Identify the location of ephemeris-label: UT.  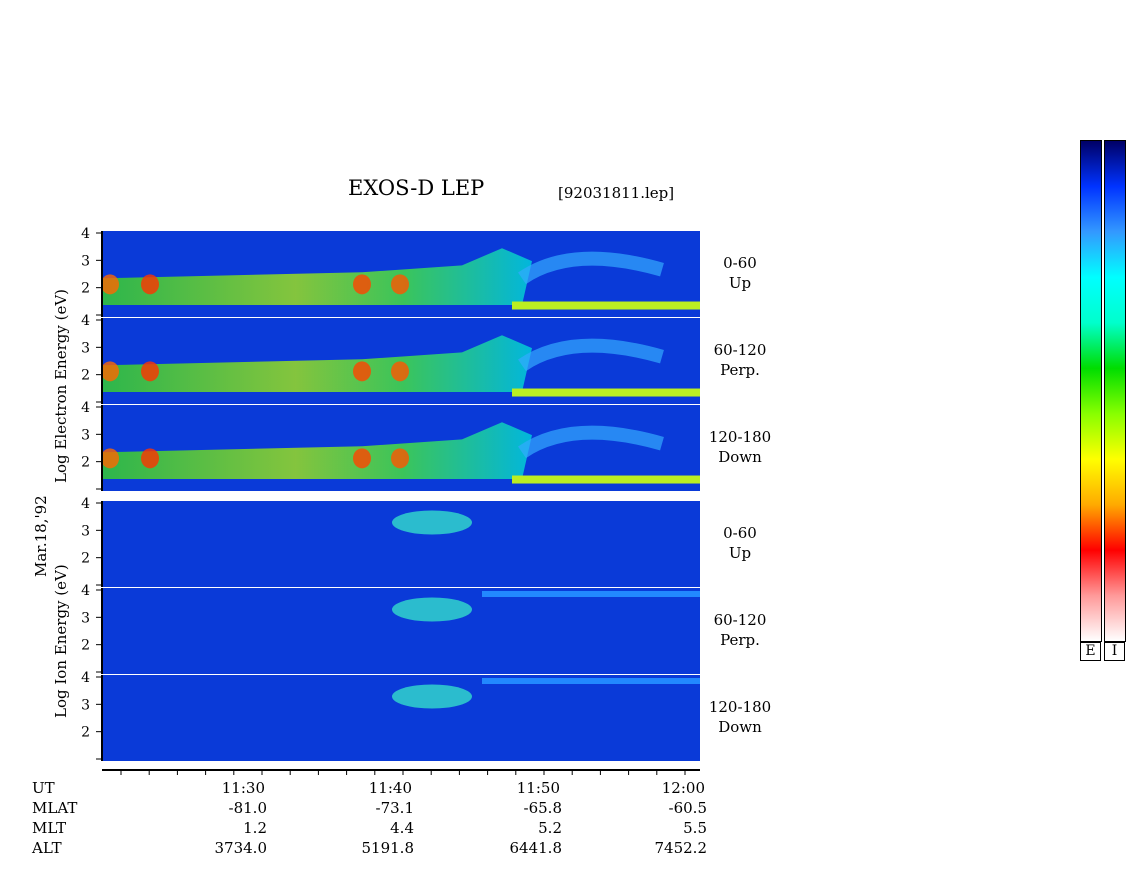
(43, 788).